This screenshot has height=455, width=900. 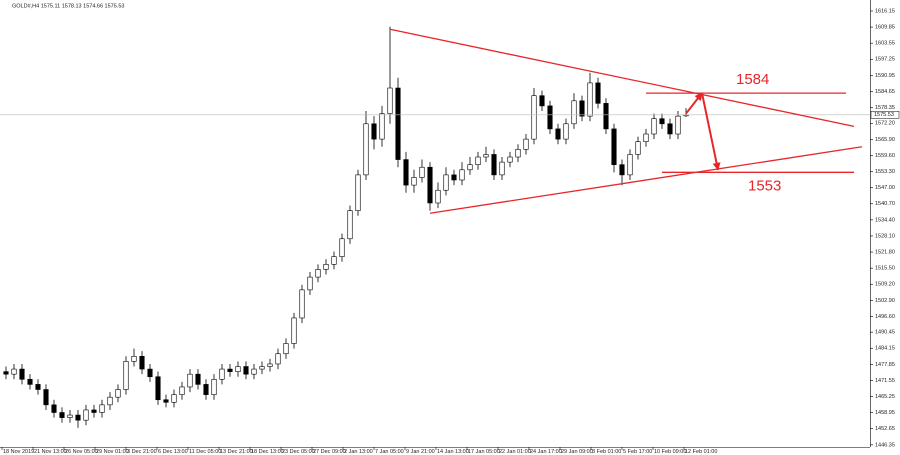 I want to click on x-tick-label: 17 Jan 05:00, so click(x=484, y=452).